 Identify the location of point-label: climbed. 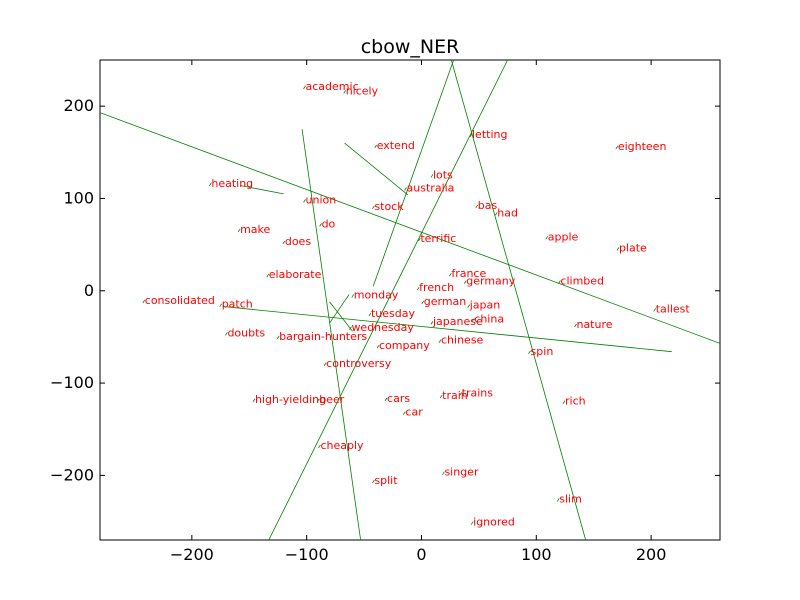
(582, 281).